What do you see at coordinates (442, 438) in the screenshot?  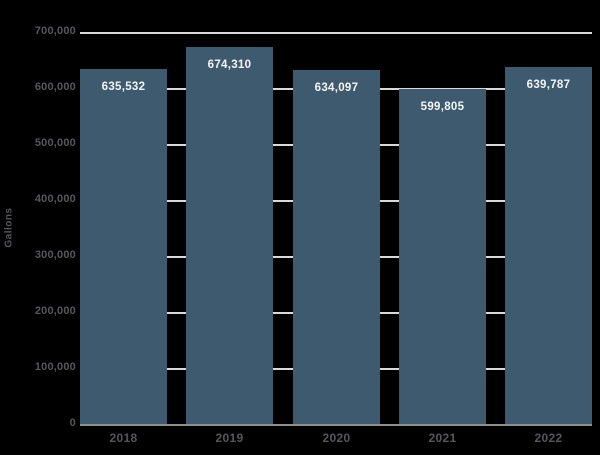 I see `x-tick-label: 2021` at bounding box center [442, 438].